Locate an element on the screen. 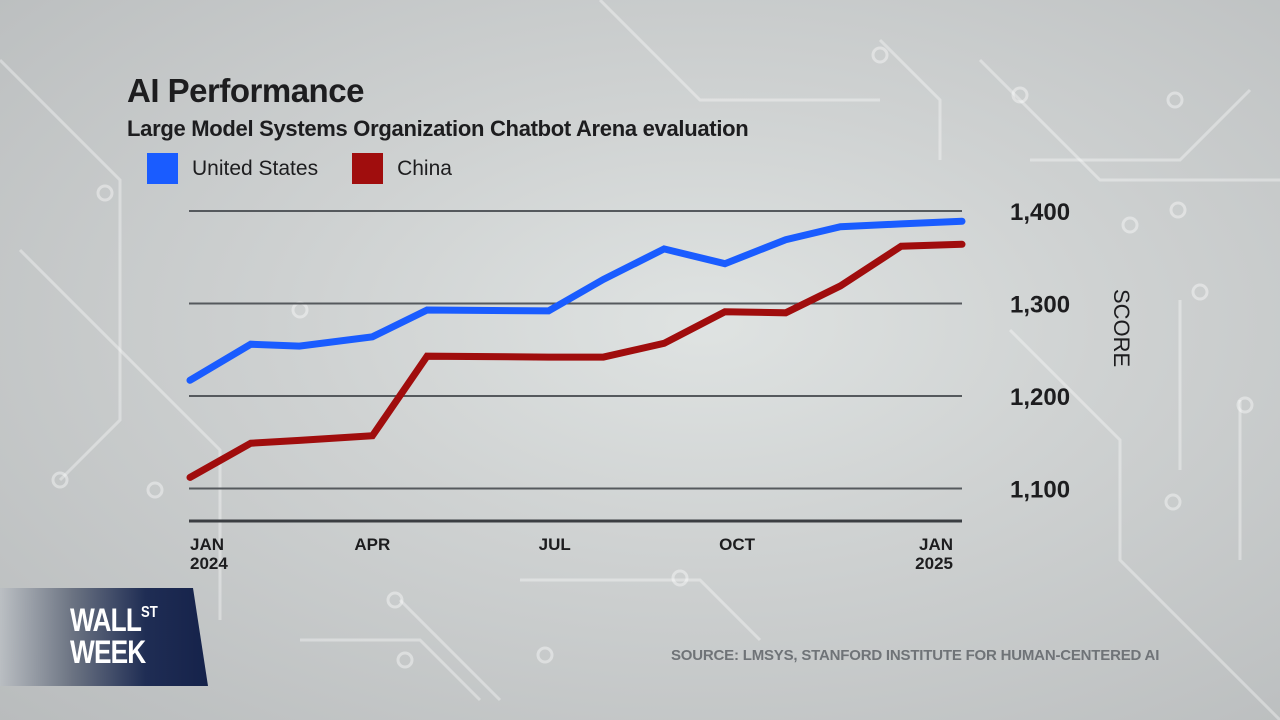 The image size is (1280, 720). y-tick-label: 1,100 is located at coordinates (1040, 490).